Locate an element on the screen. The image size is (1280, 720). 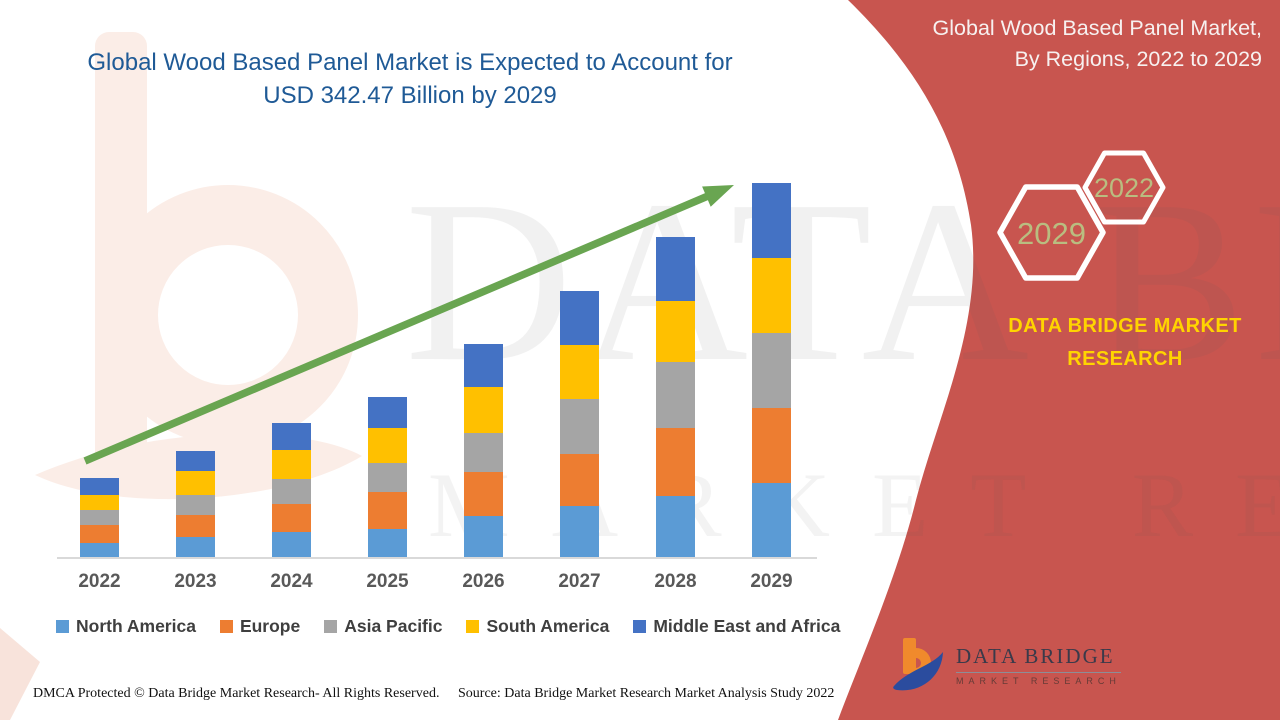
hexagon-2022-shape is located at coordinates (1124, 187).